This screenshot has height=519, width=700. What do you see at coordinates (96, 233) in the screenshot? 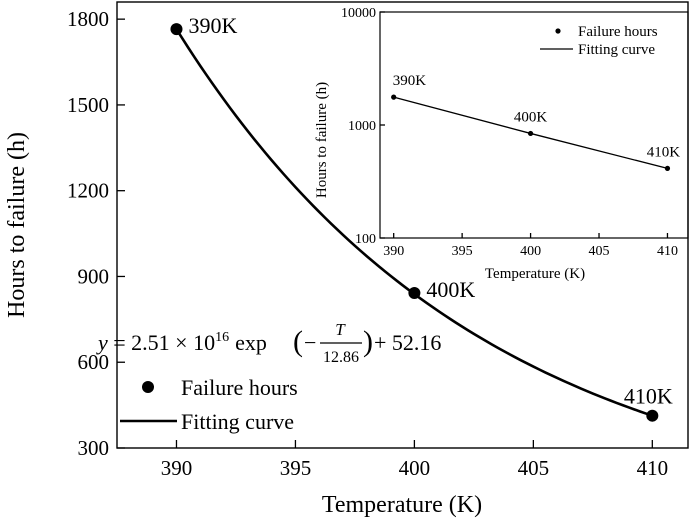
I see `main-y-axis: 300 600 900 1200 1500 1800` at bounding box center [96, 233].